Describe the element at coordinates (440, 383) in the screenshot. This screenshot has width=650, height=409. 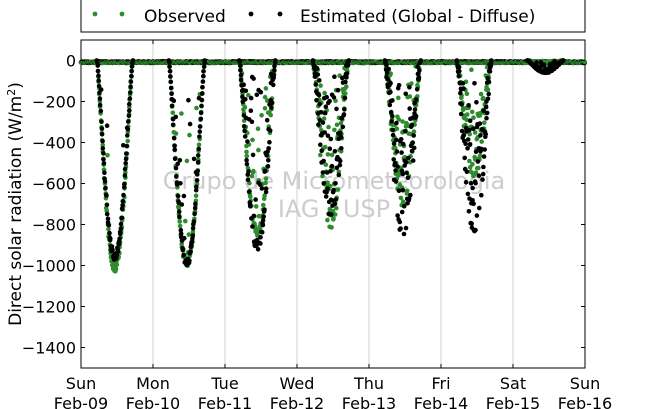
I see `x-tick-day: Fri` at that location.